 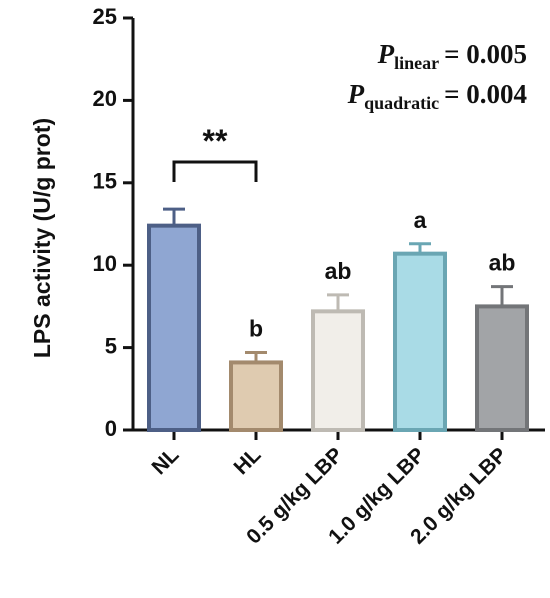 I want to click on y-tick-label: 25, so click(x=105, y=16).